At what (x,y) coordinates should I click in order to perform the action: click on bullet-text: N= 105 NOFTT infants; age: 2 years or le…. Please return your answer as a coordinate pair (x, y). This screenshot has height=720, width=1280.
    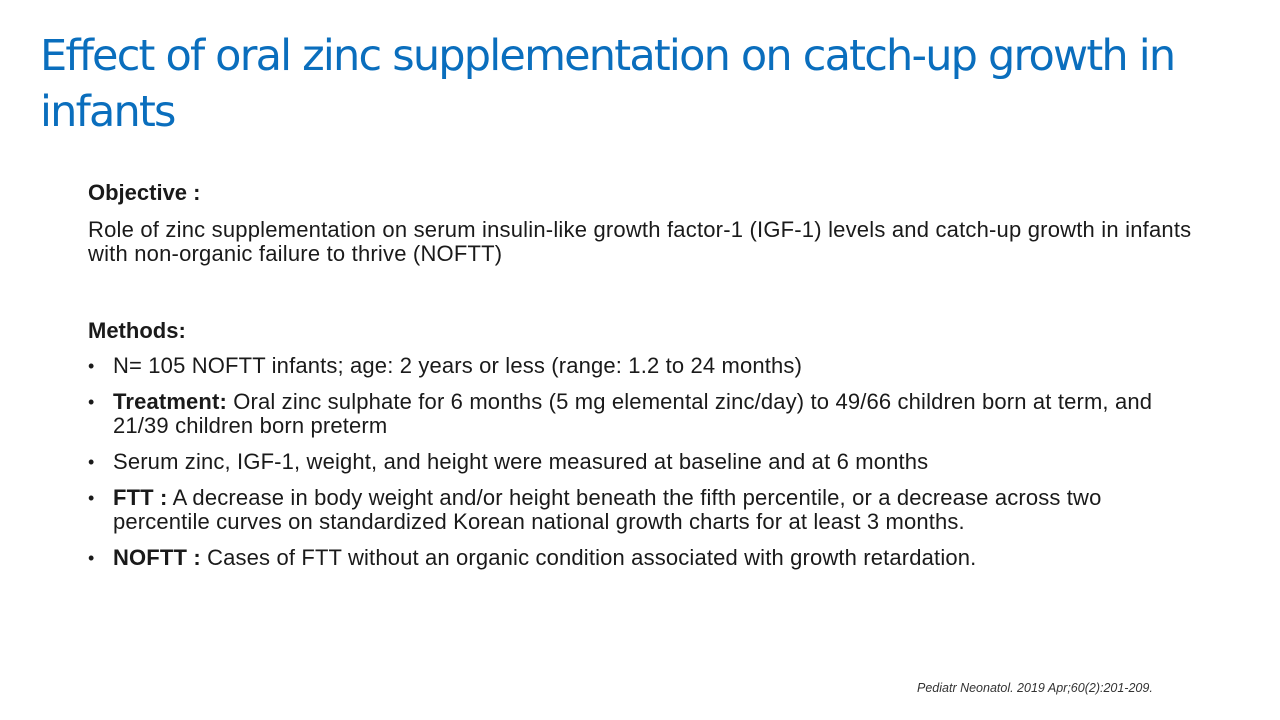
    Looking at the image, I should click on (458, 365).